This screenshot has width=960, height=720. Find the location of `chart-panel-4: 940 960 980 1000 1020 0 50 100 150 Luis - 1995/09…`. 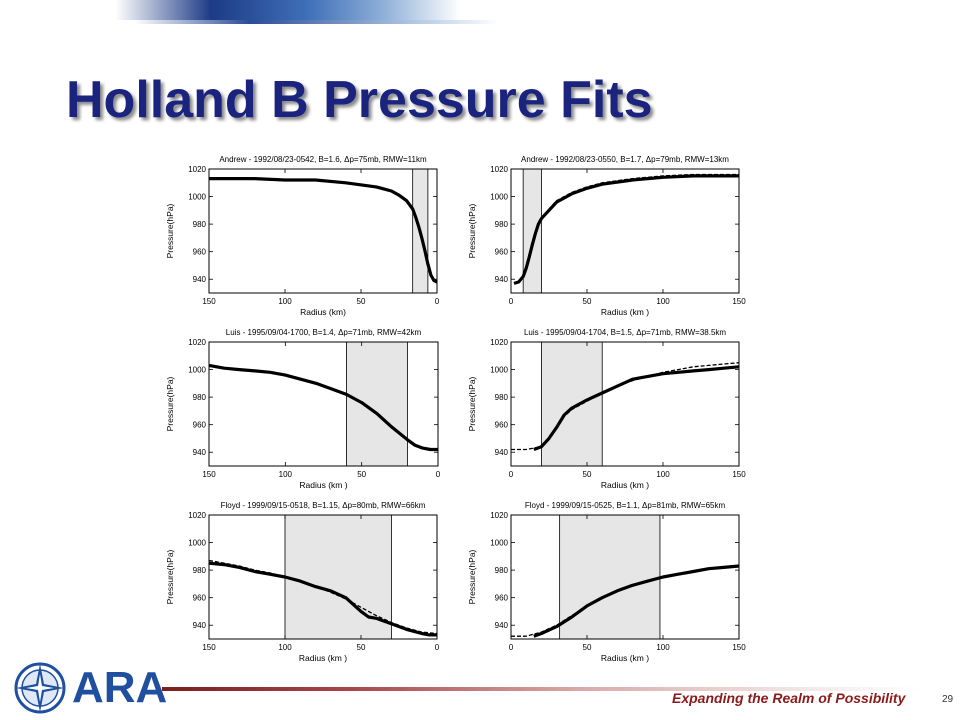

chart-panel-4: 940 960 980 1000 1020 0 50 100 150 Luis - 1995/09… is located at coordinates (606, 409).